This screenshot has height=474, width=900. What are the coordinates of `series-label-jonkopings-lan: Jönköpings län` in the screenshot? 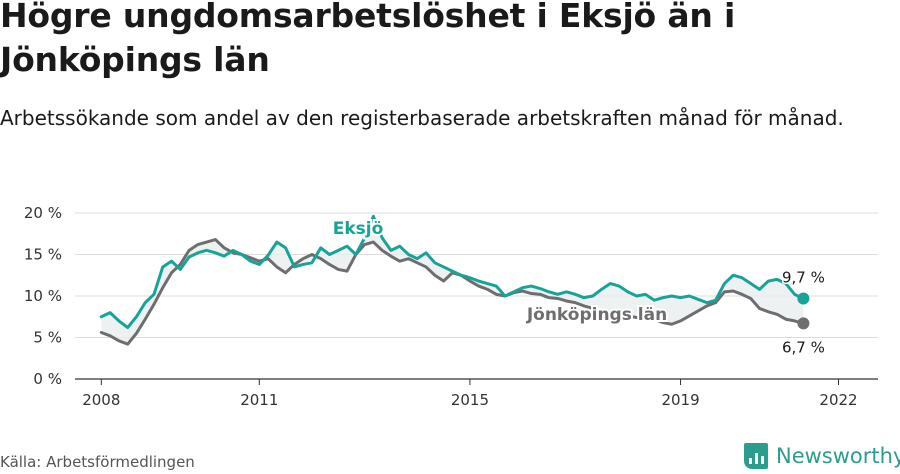 It's located at (596, 315).